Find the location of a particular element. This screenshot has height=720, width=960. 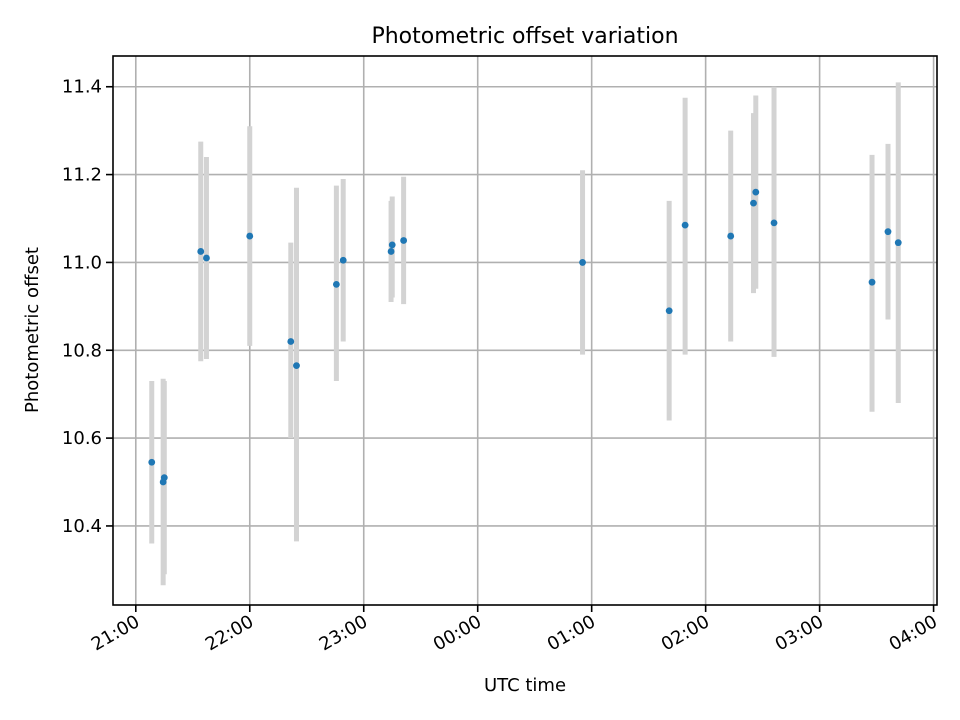

x-tick-label: 22:00 is located at coordinates (229, 633).